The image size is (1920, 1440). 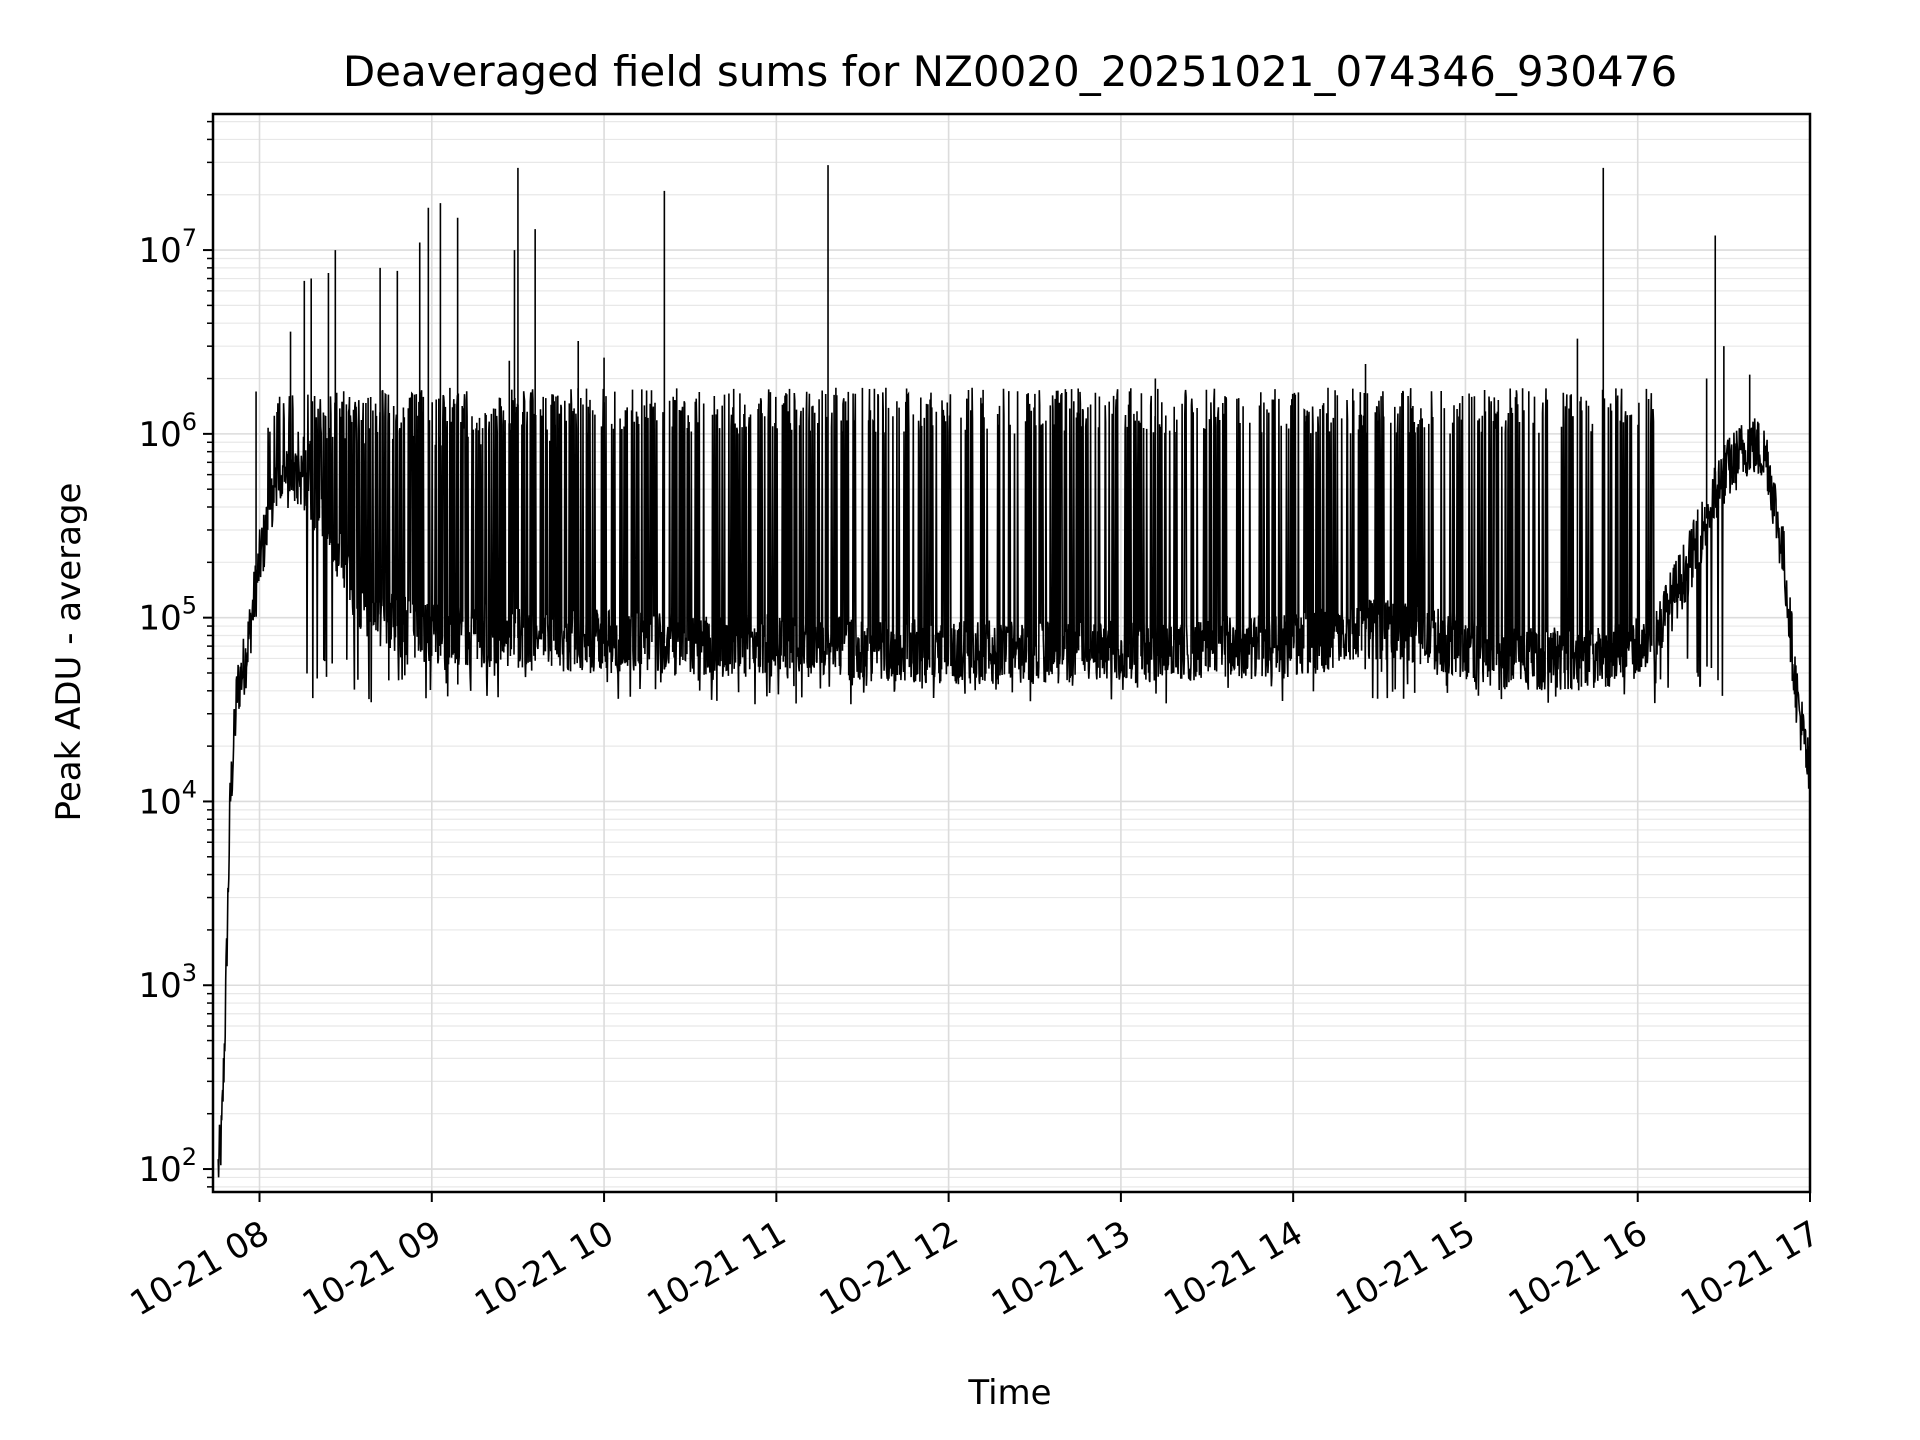 I want to click on x-axis-label: Time, so click(x=1009, y=1393).